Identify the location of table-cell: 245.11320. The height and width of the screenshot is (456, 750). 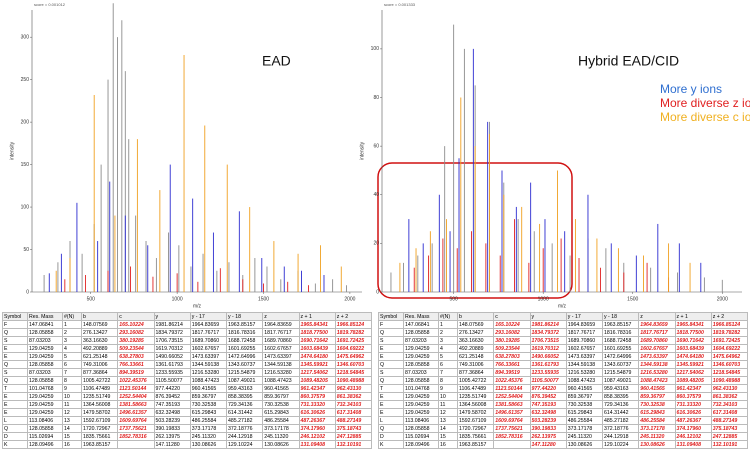
(208, 436).